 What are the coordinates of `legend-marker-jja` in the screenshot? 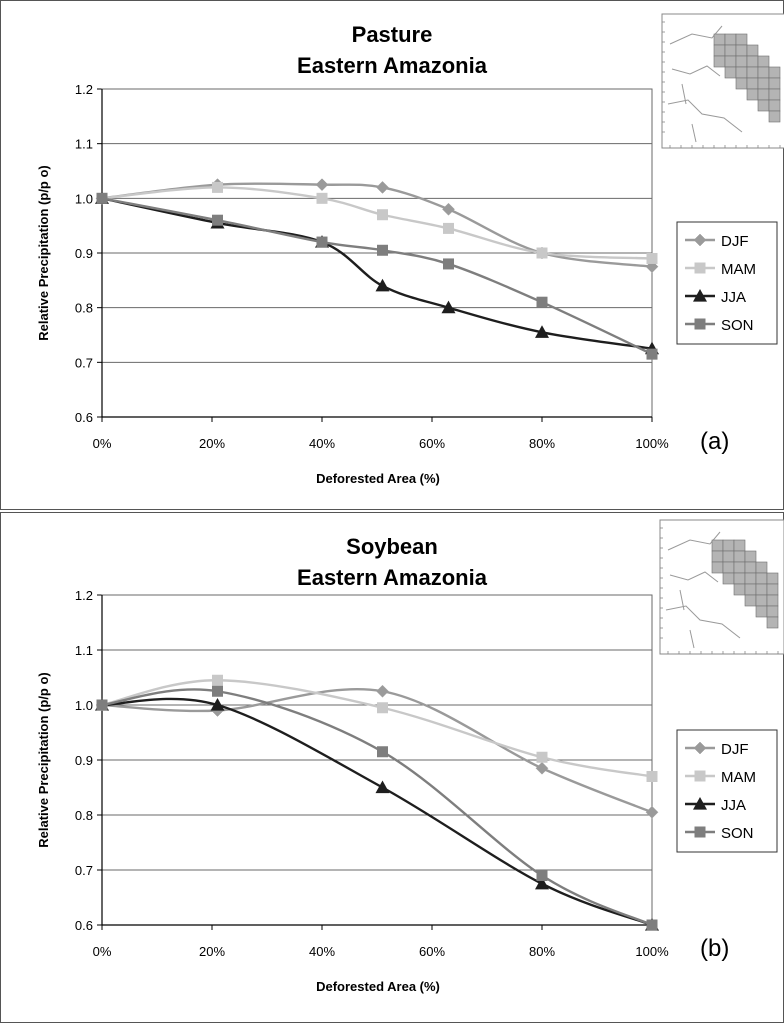 It's located at (700, 803).